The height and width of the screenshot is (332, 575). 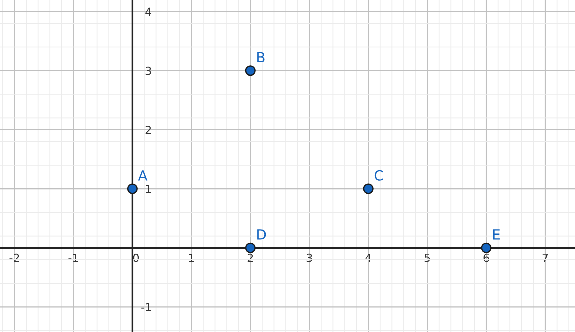 What do you see at coordinates (149, 71) in the screenshot?
I see `y-tick-label: 3` at bounding box center [149, 71].